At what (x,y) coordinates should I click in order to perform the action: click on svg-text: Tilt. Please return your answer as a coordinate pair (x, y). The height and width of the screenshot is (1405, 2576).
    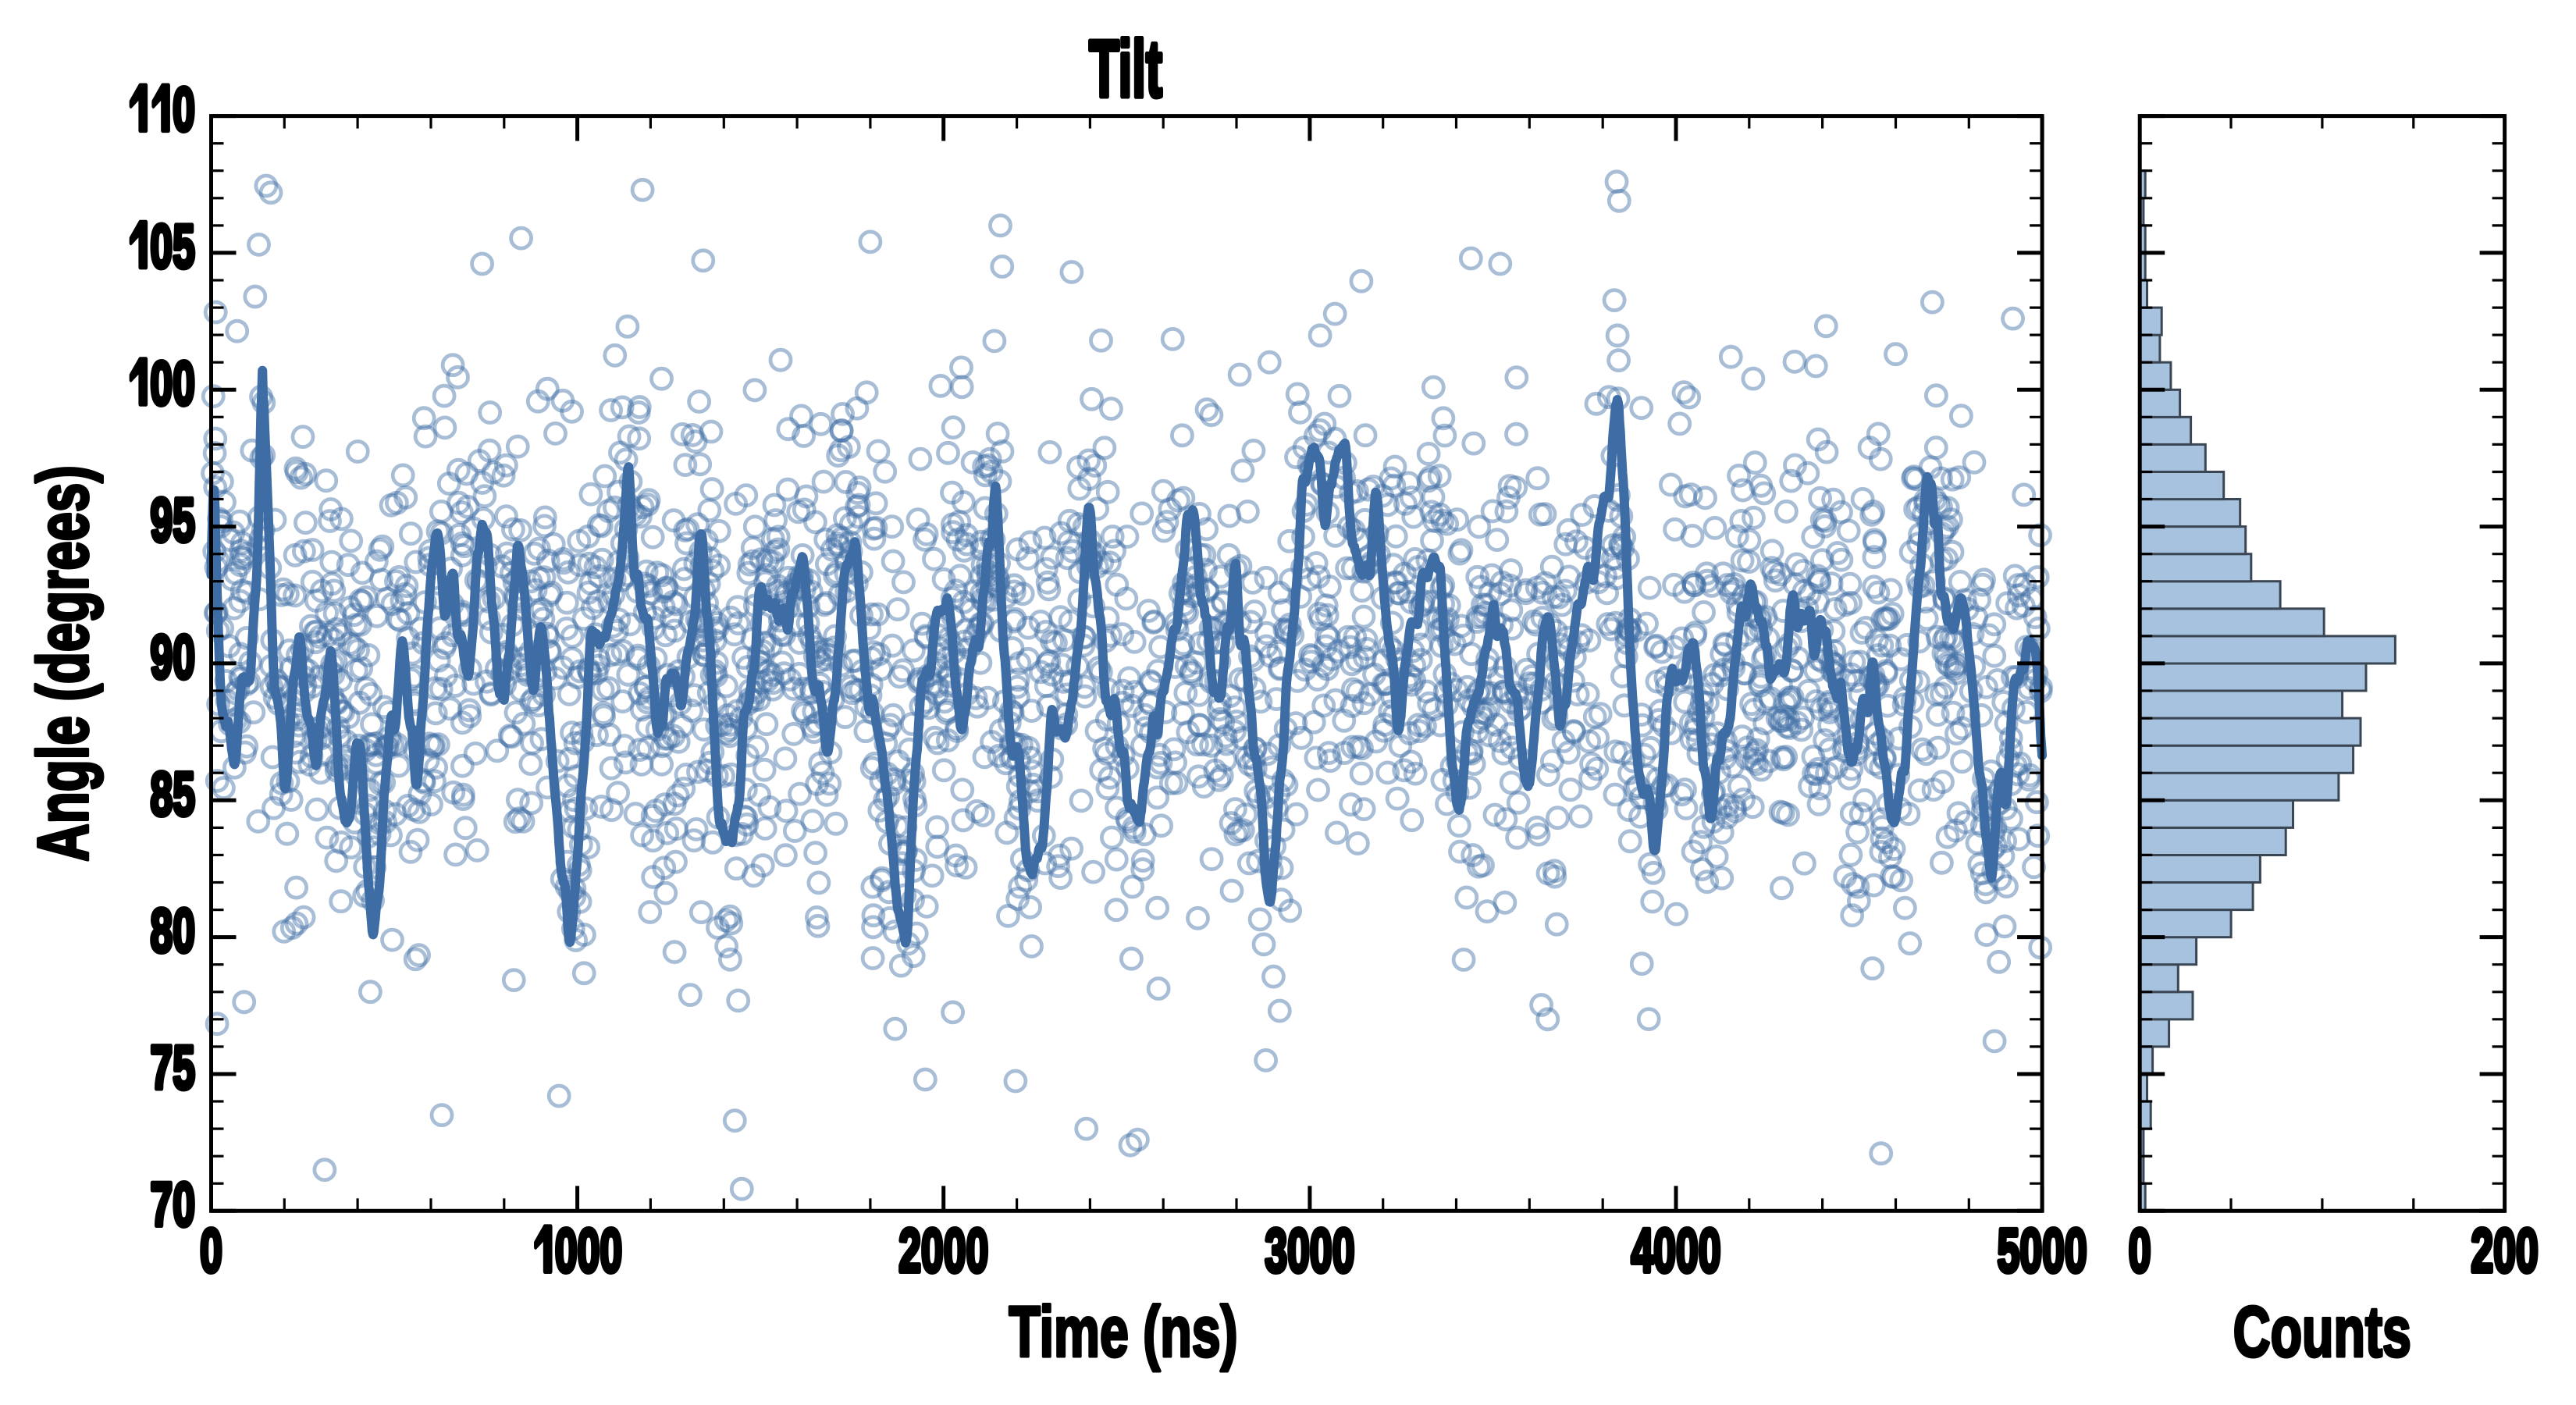
    Looking at the image, I should click on (1125, 69).